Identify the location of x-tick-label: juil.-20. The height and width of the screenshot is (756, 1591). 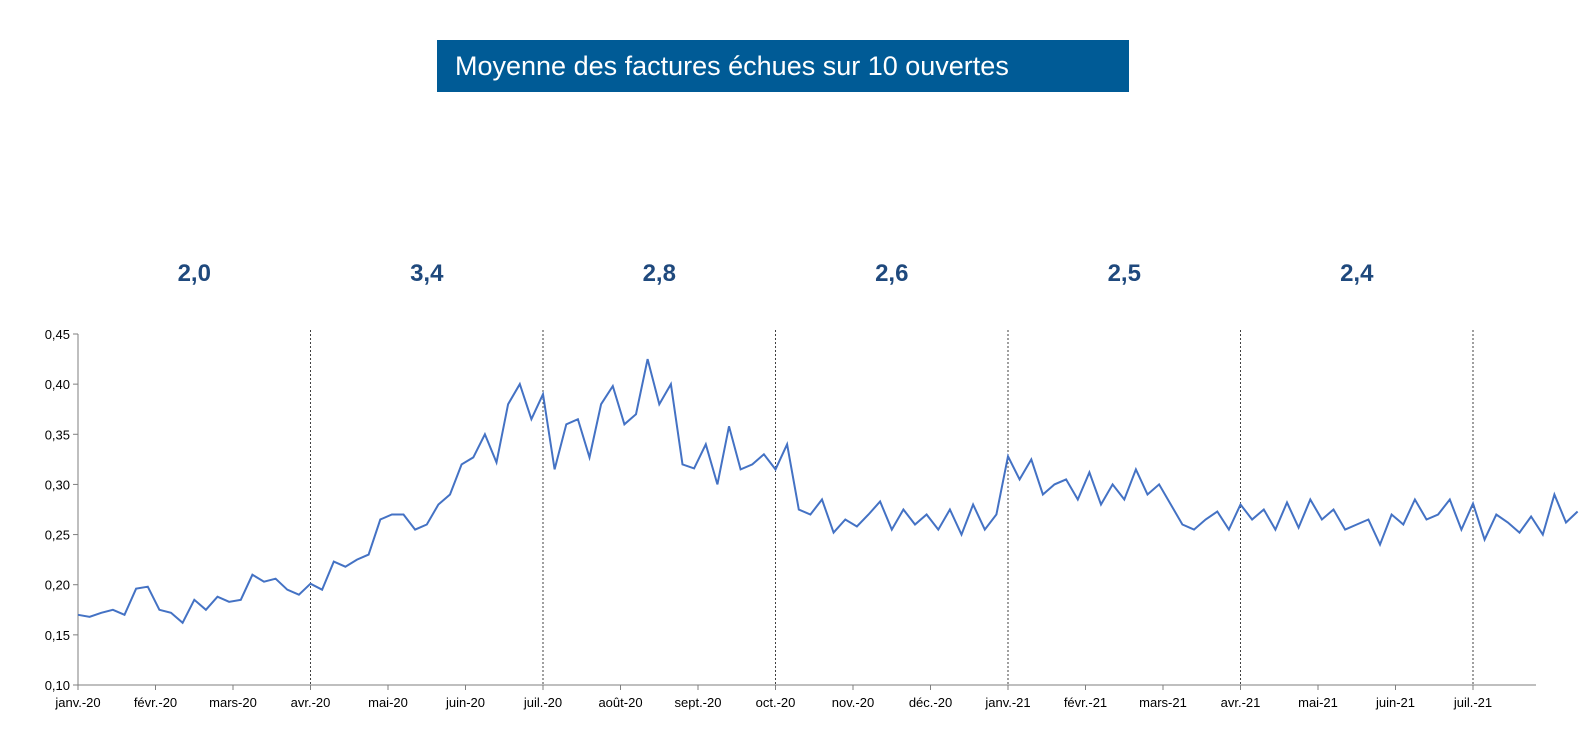
(542, 702).